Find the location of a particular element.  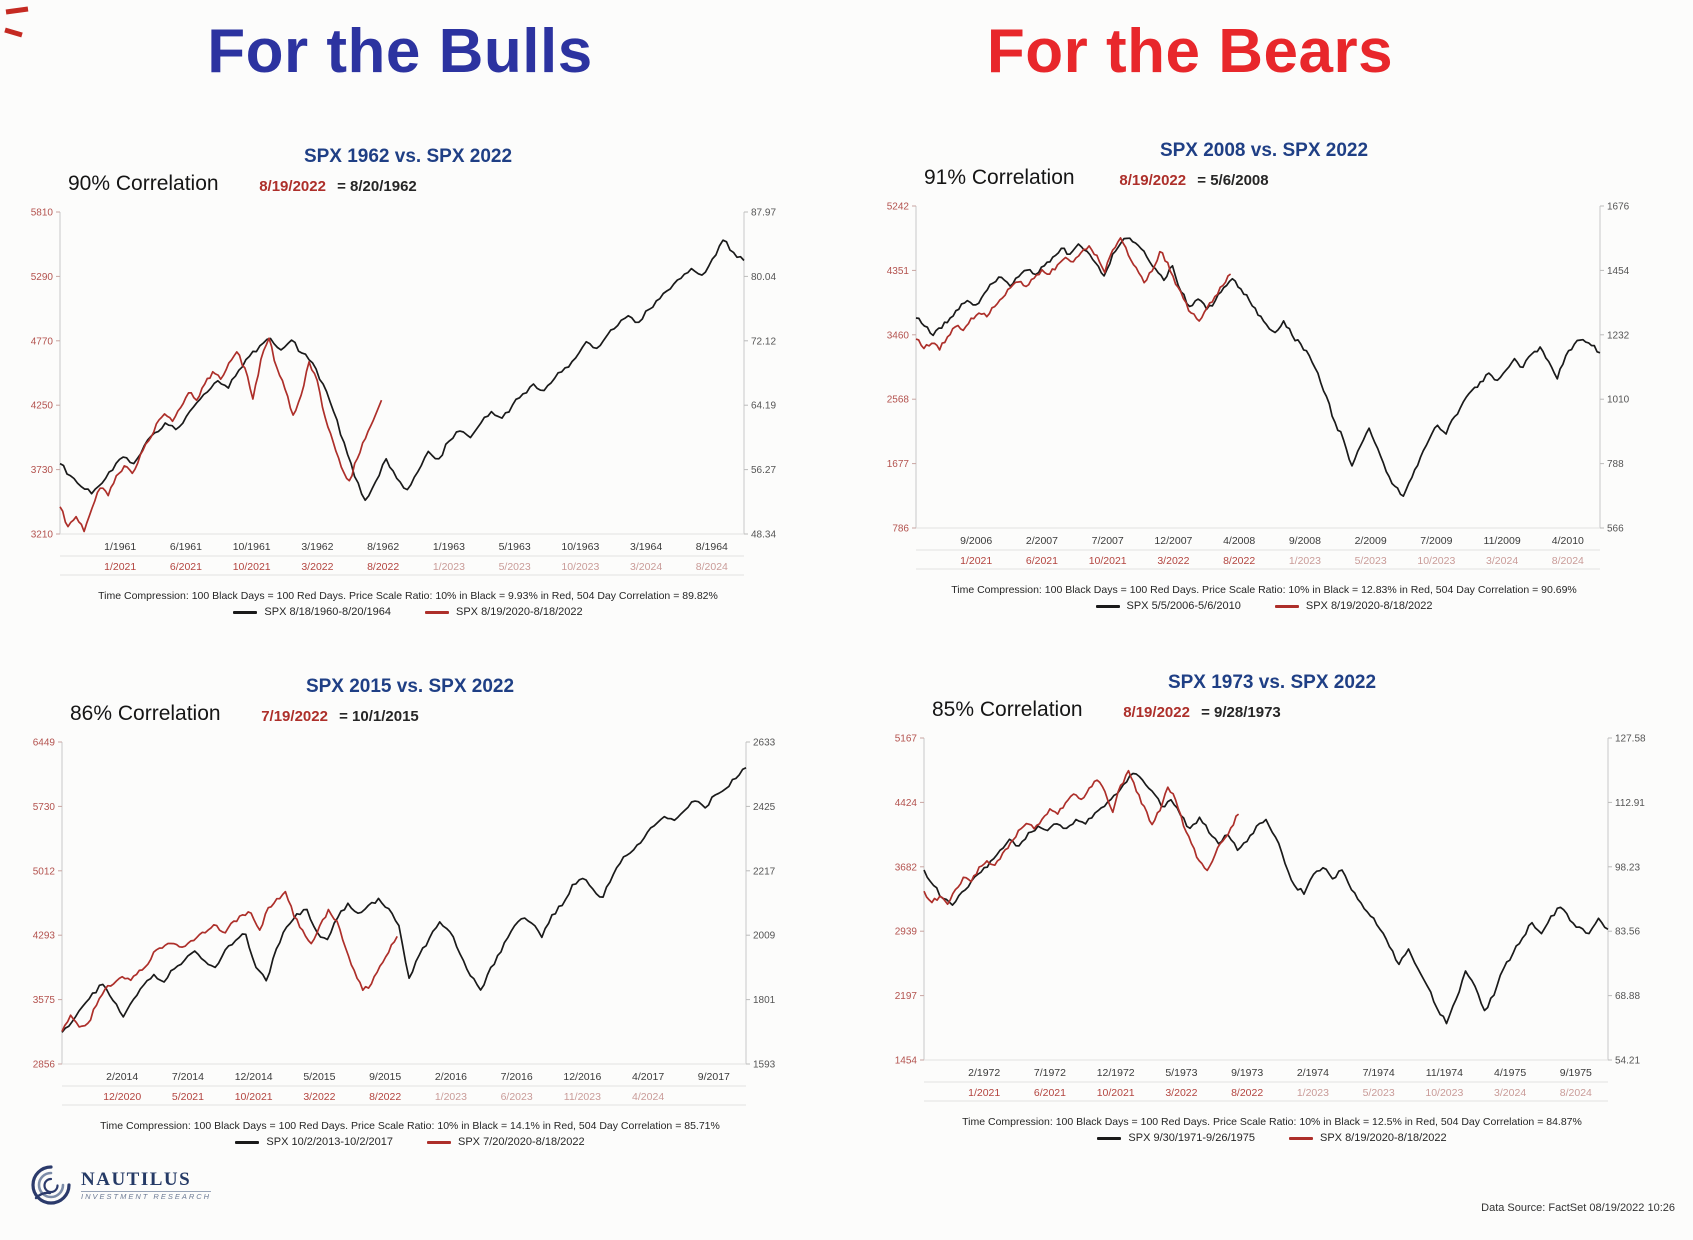

x-label-black: 7/2007 is located at coordinates (1108, 541).